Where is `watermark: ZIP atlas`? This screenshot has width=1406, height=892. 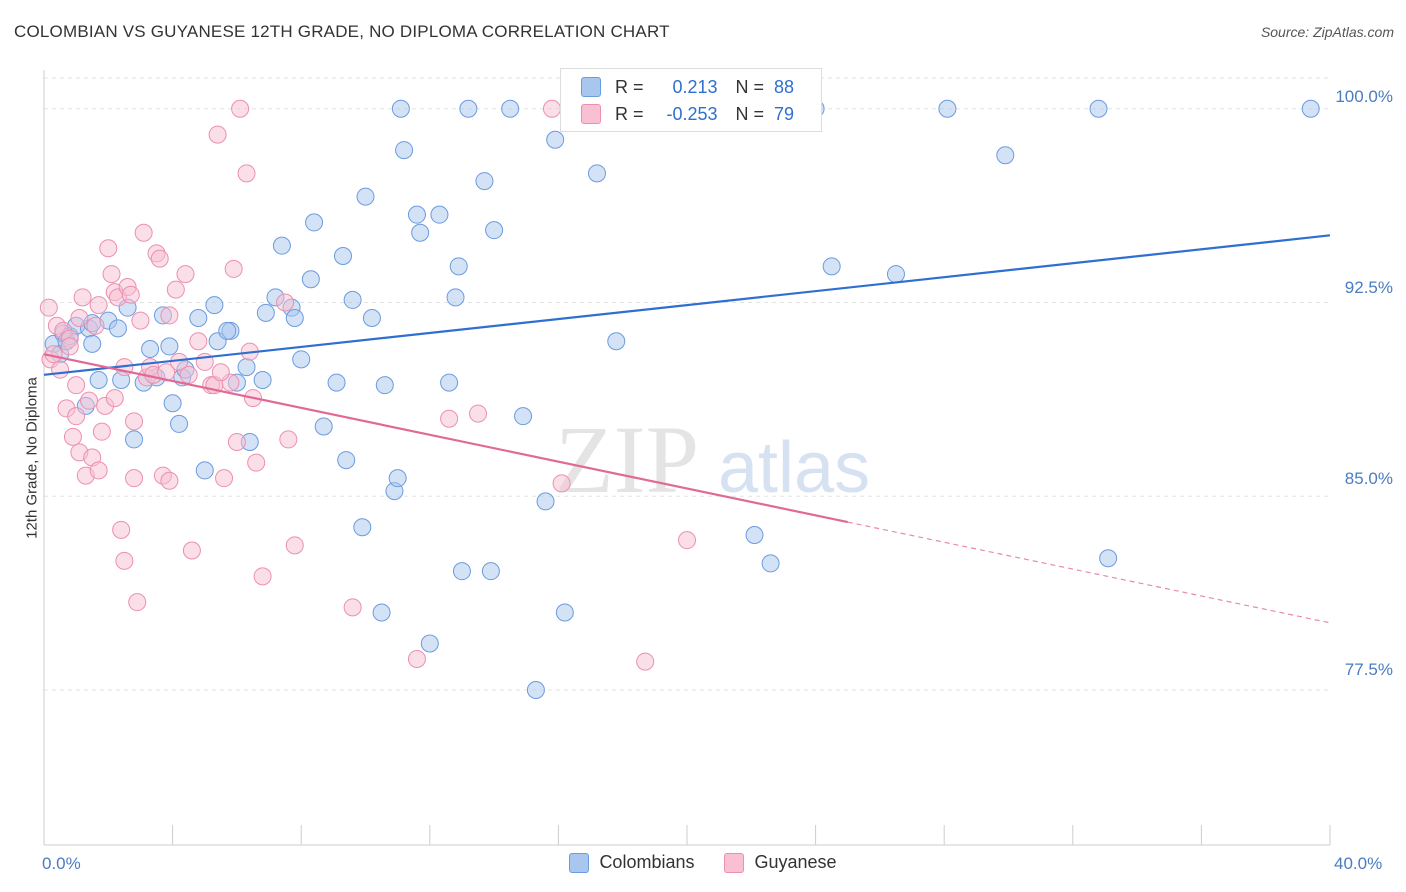 watermark: ZIP atlas is located at coordinates (712, 459).